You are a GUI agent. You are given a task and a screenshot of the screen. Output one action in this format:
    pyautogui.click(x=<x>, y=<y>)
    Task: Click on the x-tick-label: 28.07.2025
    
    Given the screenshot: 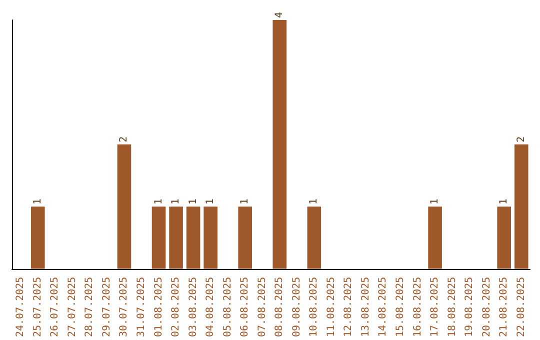 What is the action you would take?
    pyautogui.click(x=90, y=307)
    